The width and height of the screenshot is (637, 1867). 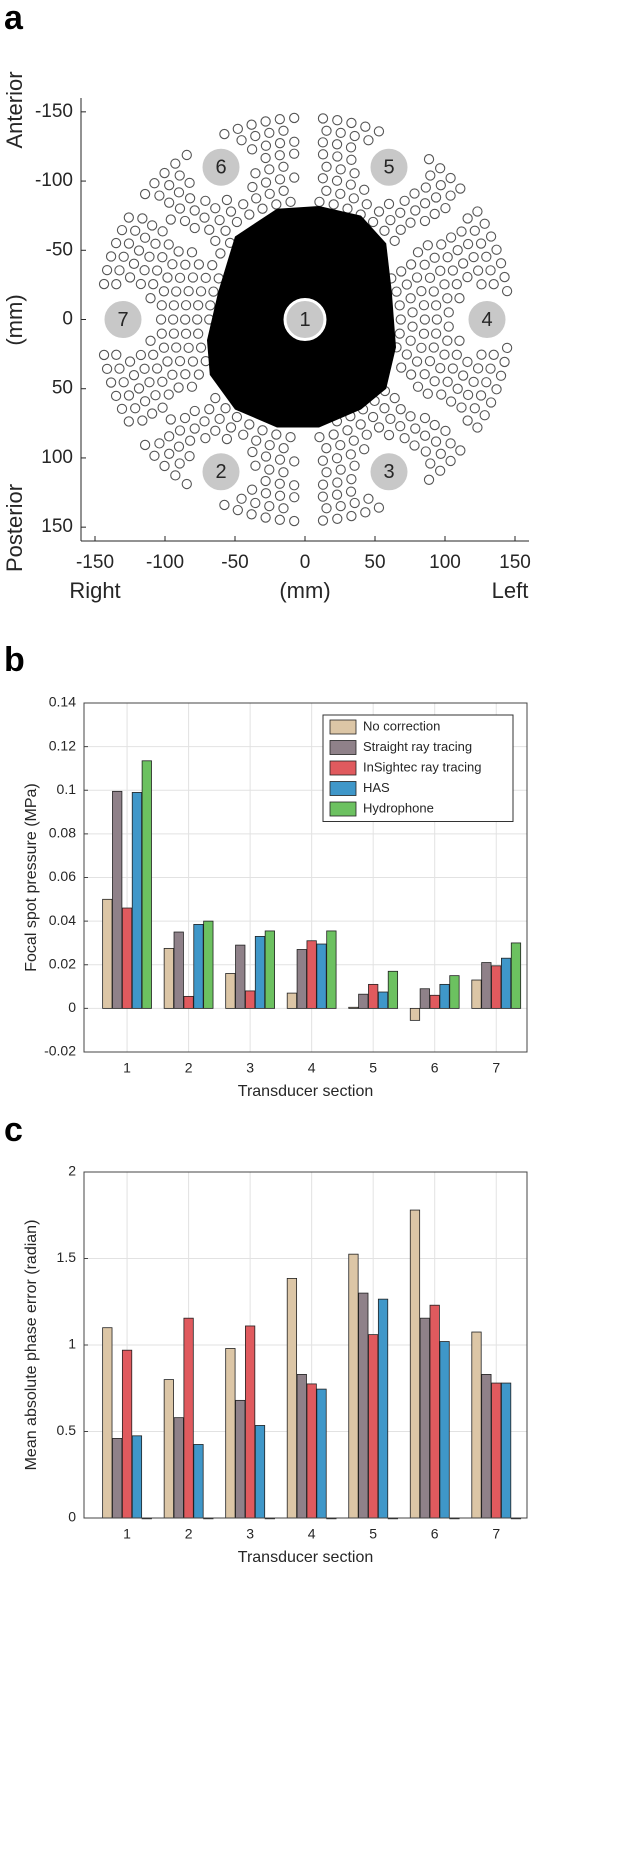 I want to click on y-tick-label: 0.5, so click(x=67, y=1430).